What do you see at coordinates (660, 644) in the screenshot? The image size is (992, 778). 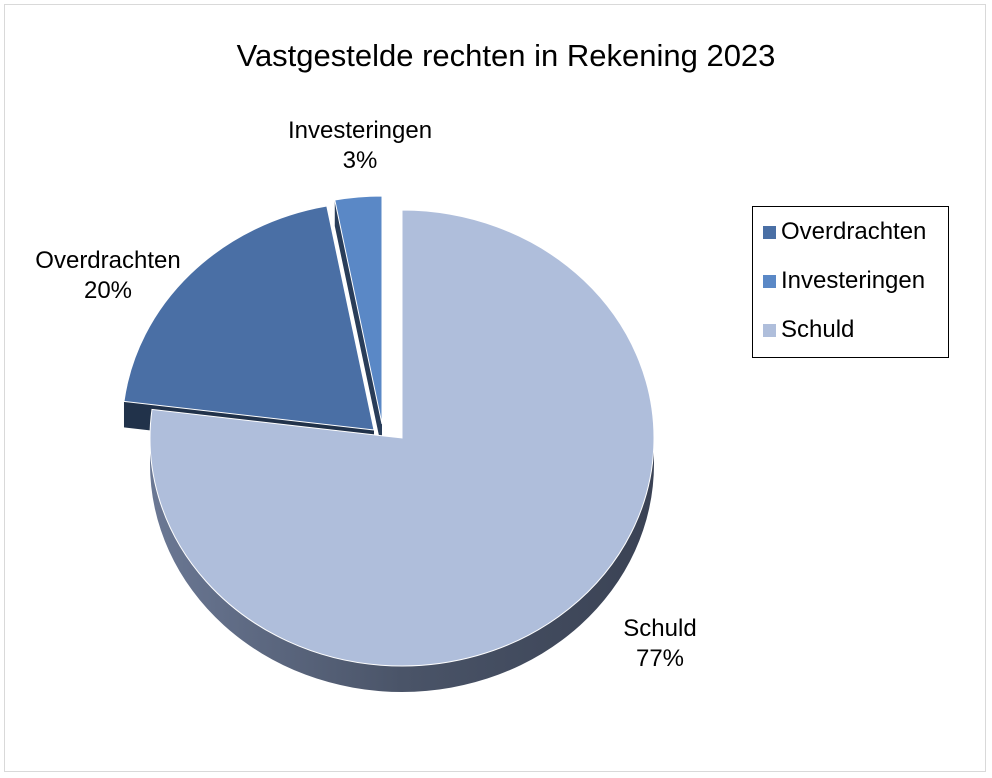 I see `slice-label-schuld: Schuld 77%` at bounding box center [660, 644].